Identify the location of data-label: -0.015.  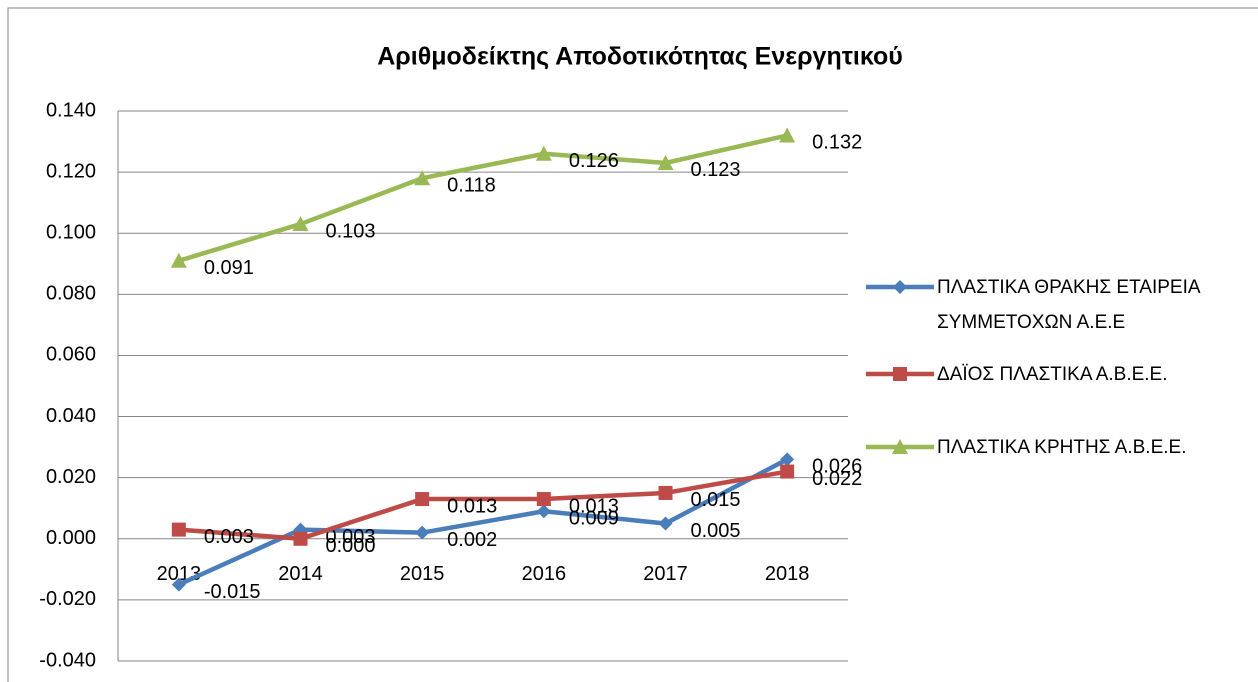
(232, 592).